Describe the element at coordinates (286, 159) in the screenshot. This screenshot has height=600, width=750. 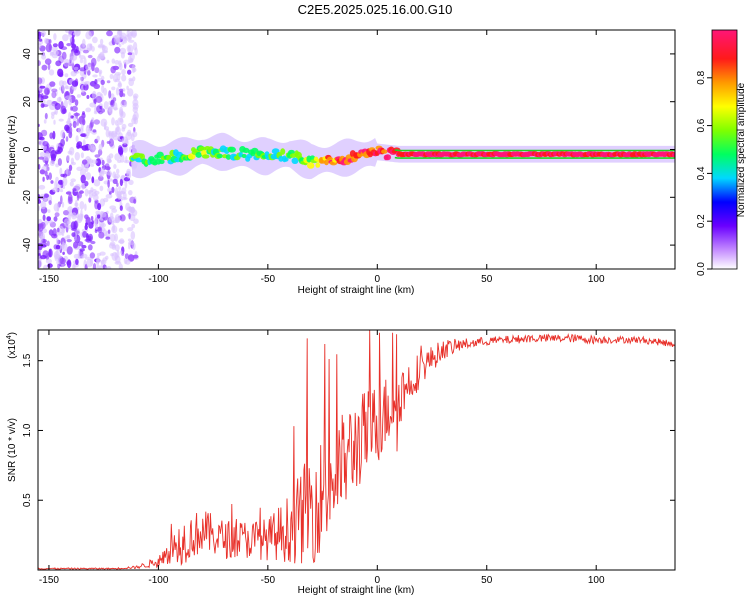
I see `ridge-point` at that location.